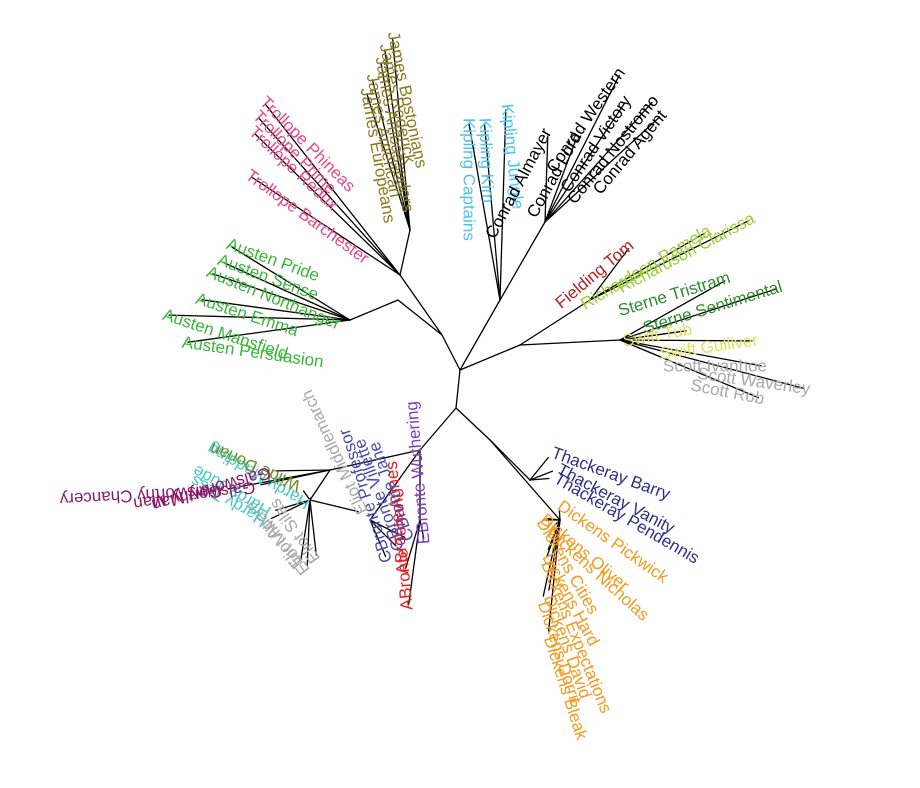  Describe the element at coordinates (715, 365) in the screenshot. I see `leaf-label: Scott Ivanhoe` at that location.